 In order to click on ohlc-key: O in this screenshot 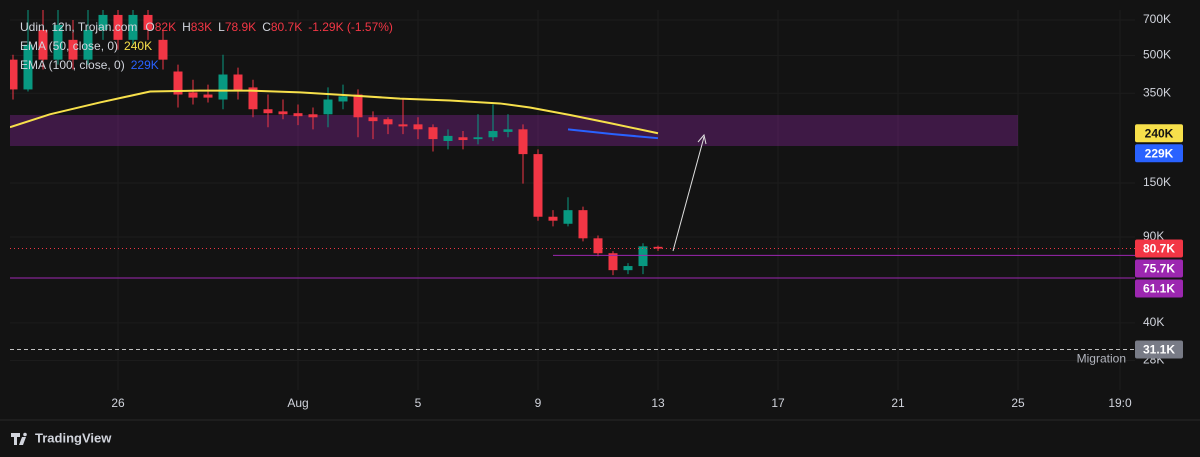, I will do `click(149, 27)`.